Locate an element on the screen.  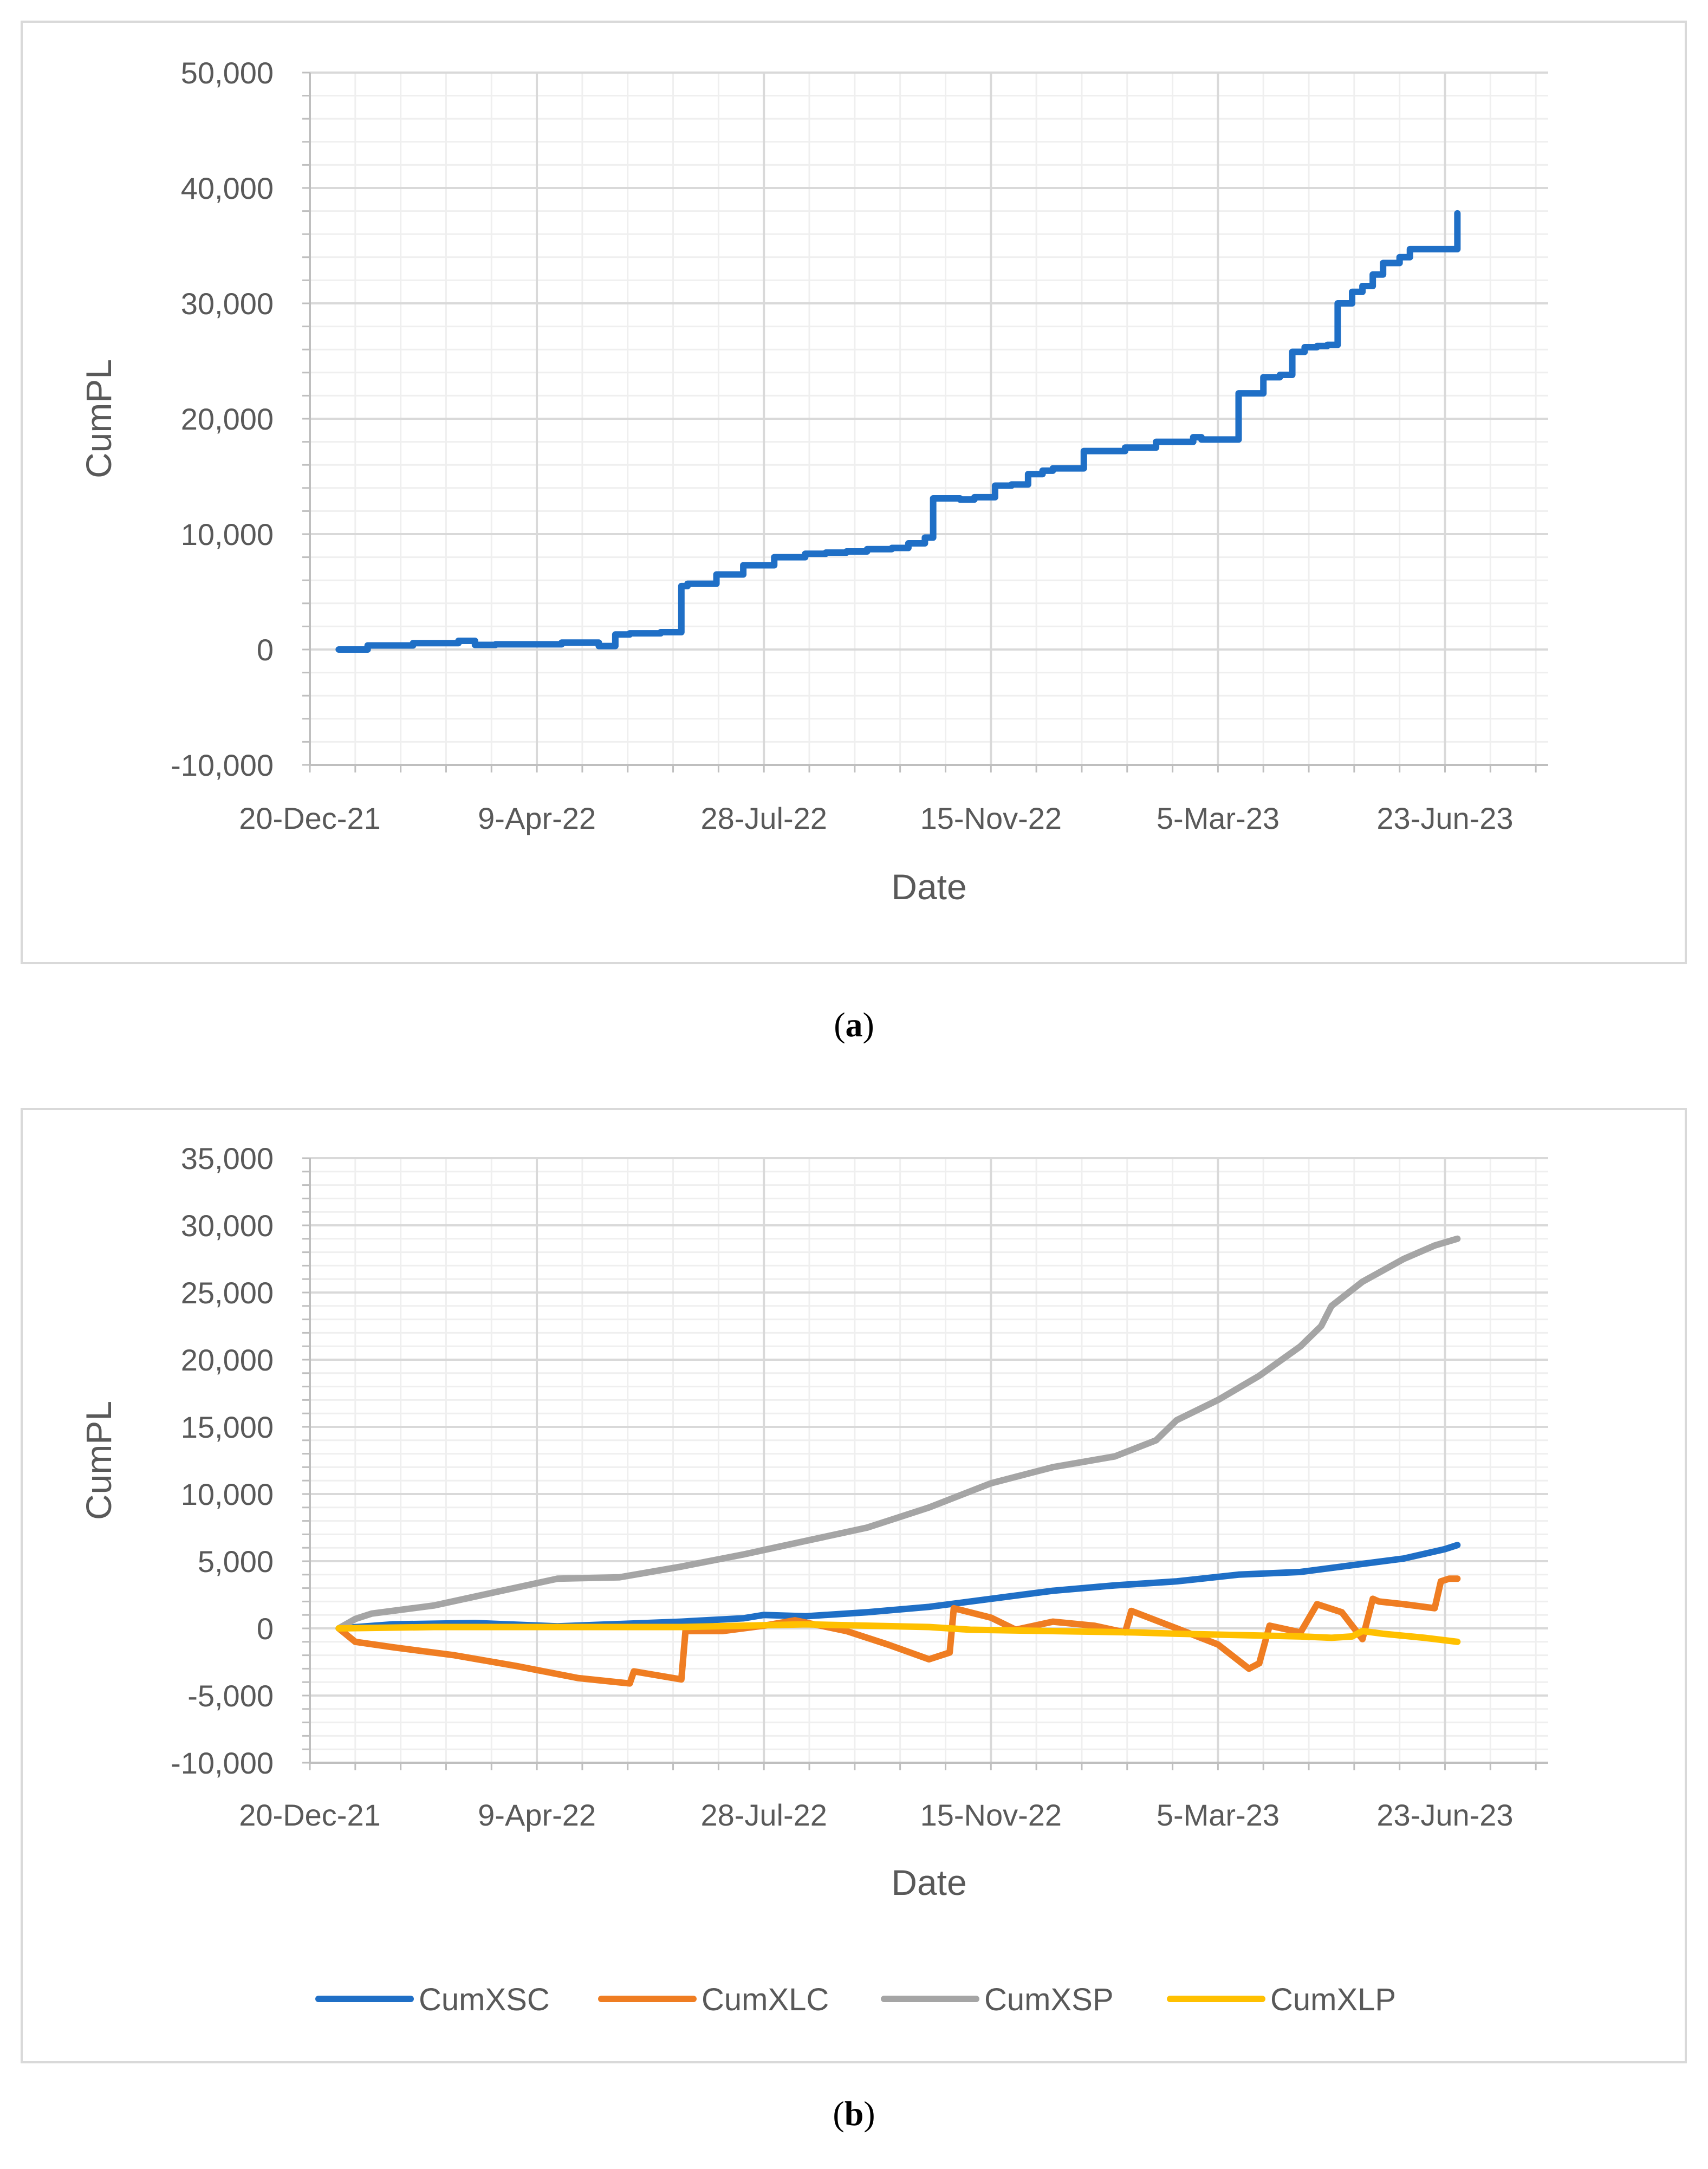
chart-b-series-cumxlc is located at coordinates (898, 1631).